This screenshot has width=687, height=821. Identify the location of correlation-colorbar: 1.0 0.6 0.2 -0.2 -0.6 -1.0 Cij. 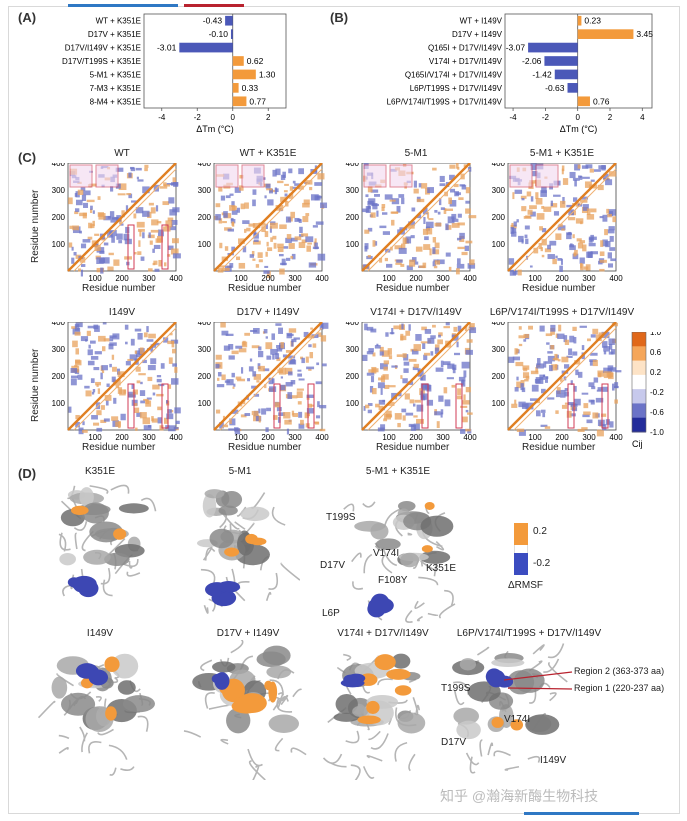
(647, 390).